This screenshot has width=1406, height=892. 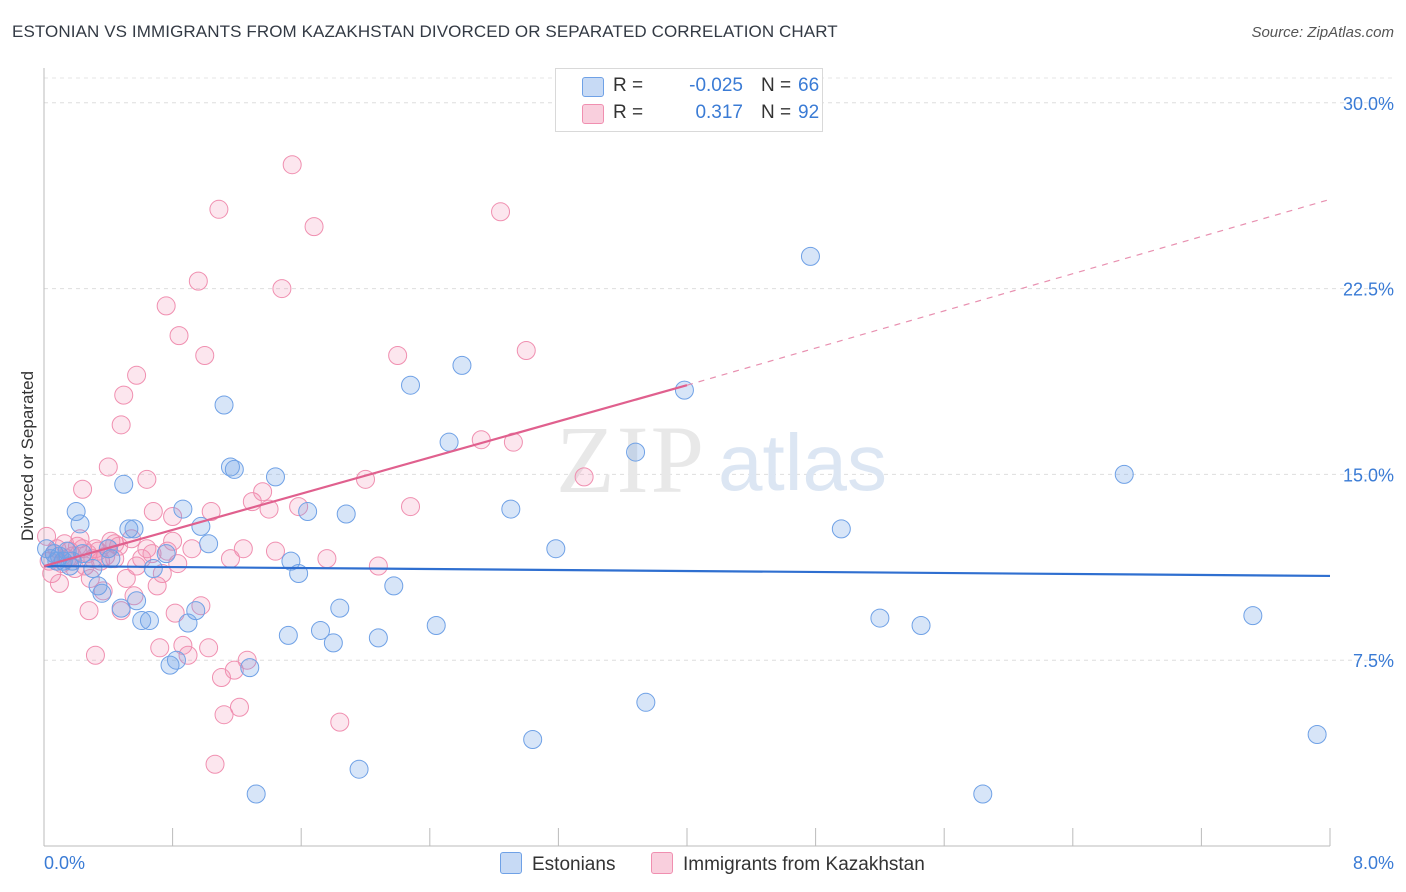 I want to click on watermark-atlas: atlas, so click(x=802, y=462).